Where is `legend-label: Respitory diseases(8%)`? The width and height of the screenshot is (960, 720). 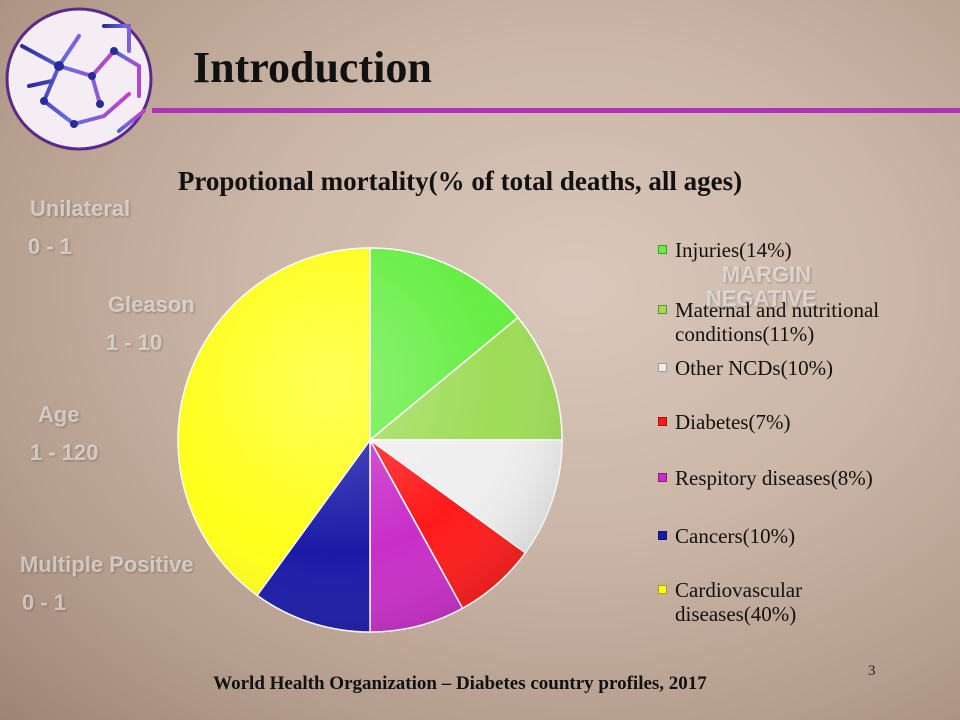 legend-label: Respitory diseases(8%) is located at coordinates (774, 478).